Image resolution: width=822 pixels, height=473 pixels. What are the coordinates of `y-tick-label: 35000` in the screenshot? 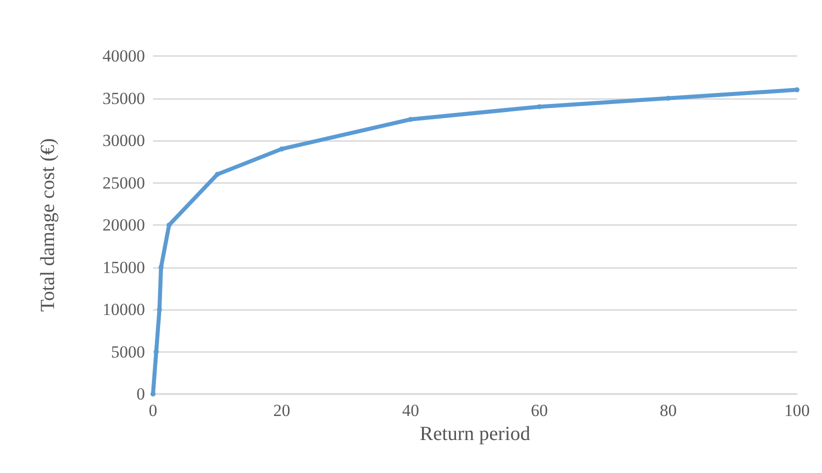 It's located at (123, 98).